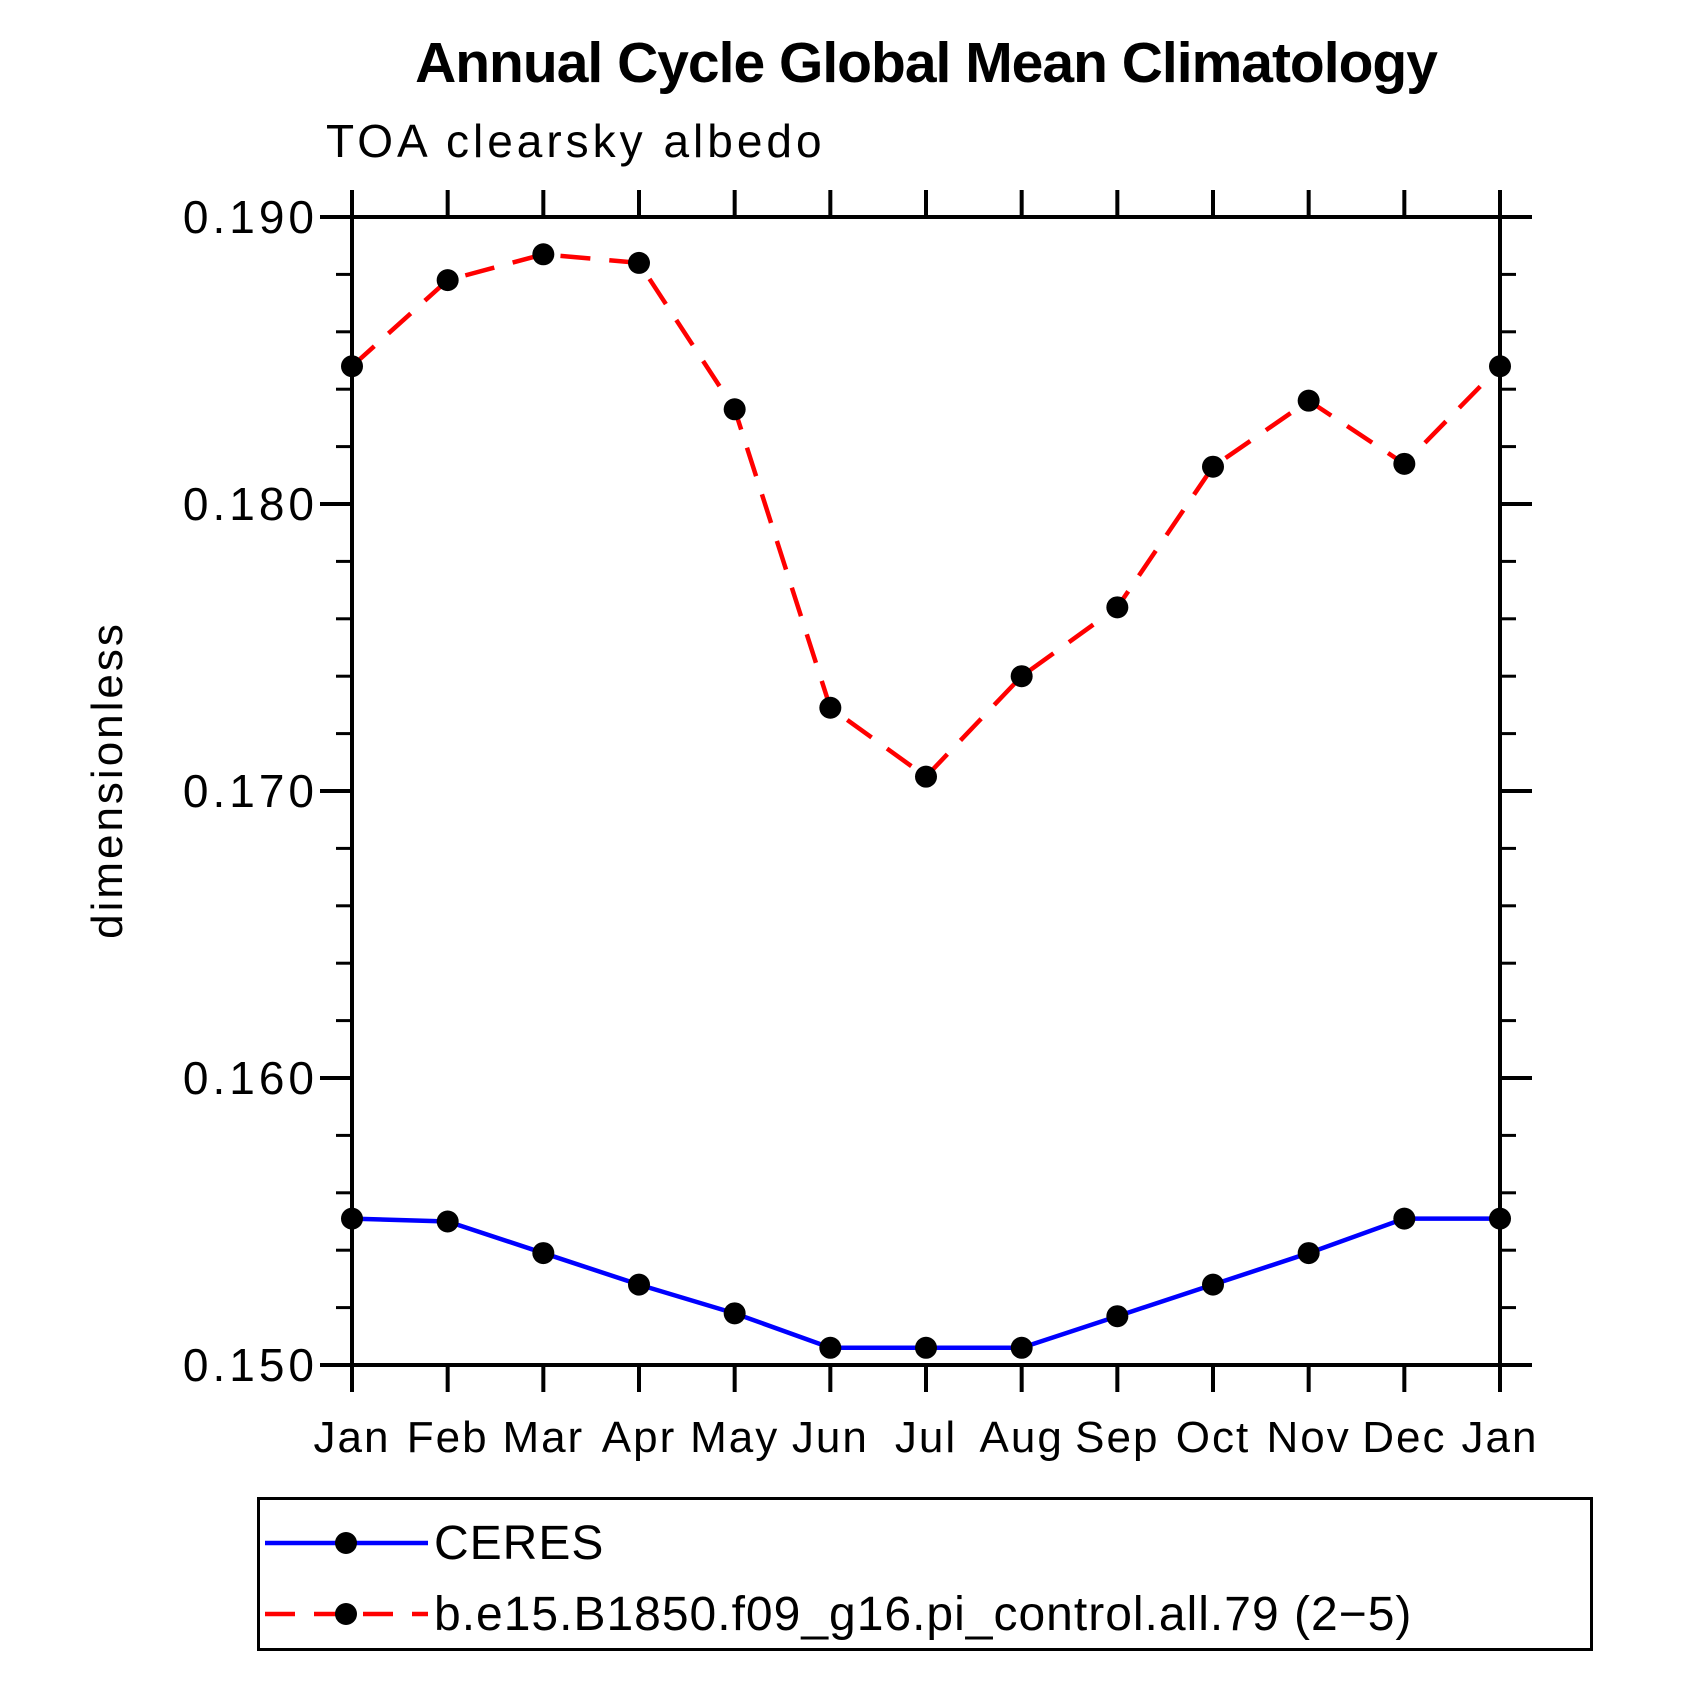  I want to click on x-tick-label: Nov, so click(1309, 1437).